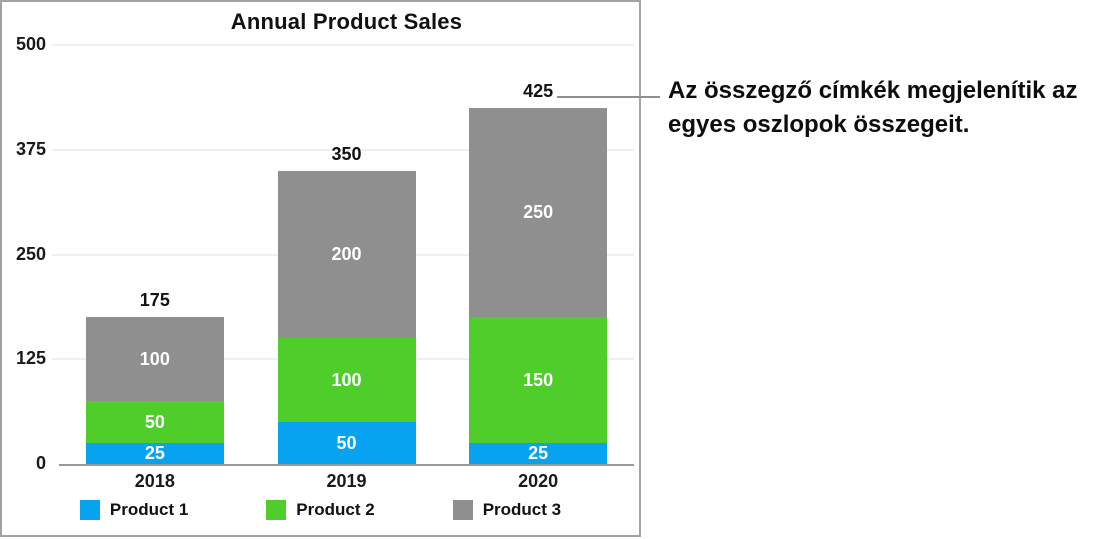  What do you see at coordinates (30, 44) in the screenshot?
I see `y-tick-label: 500` at bounding box center [30, 44].